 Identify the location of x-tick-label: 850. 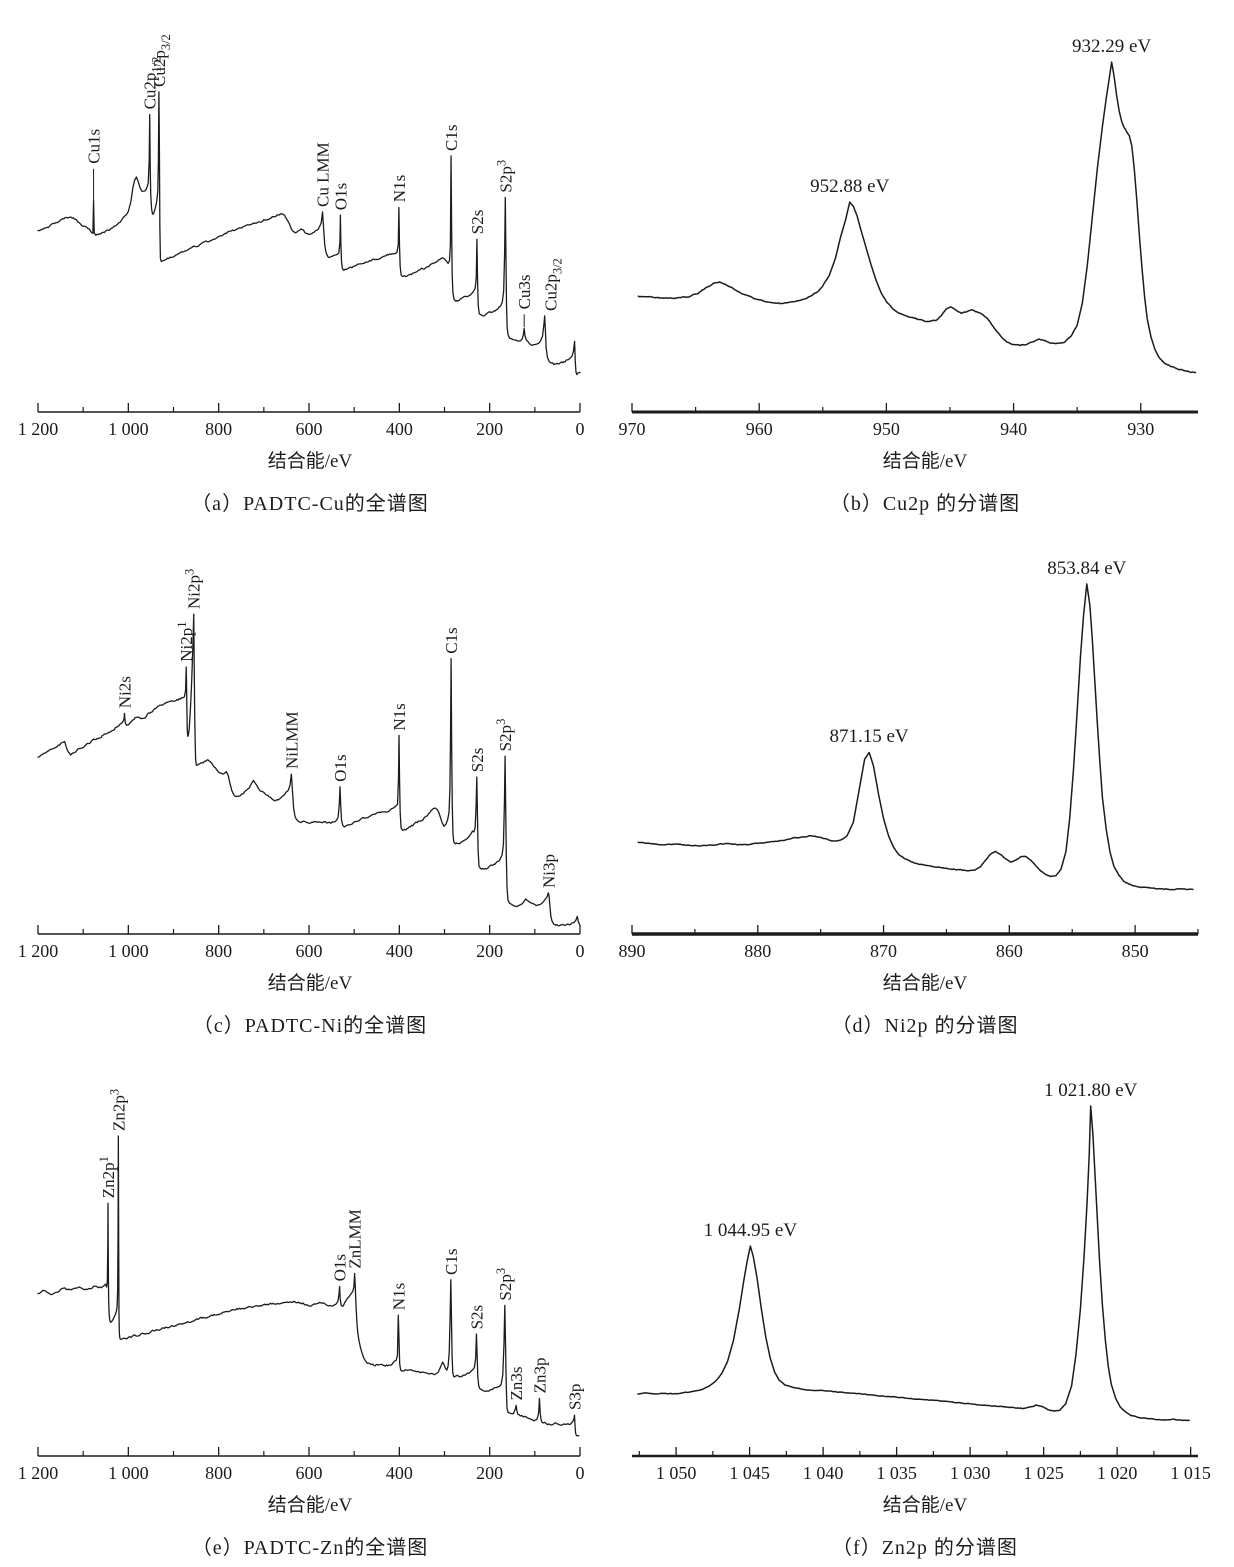
(1135, 951).